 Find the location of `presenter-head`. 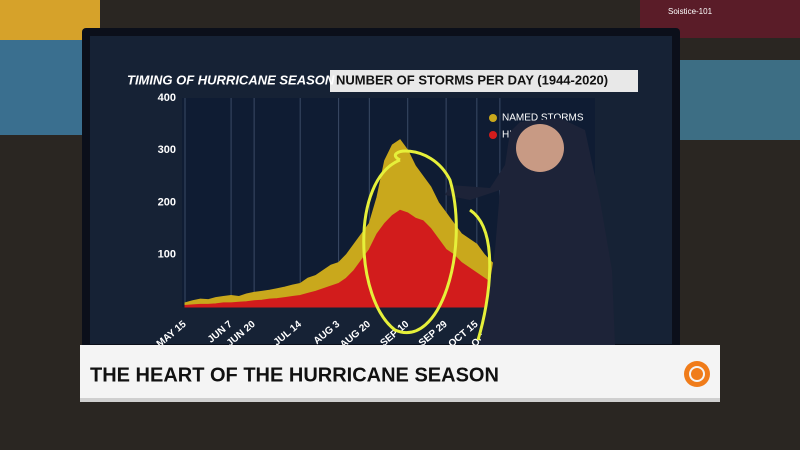

presenter-head is located at coordinates (540, 148).